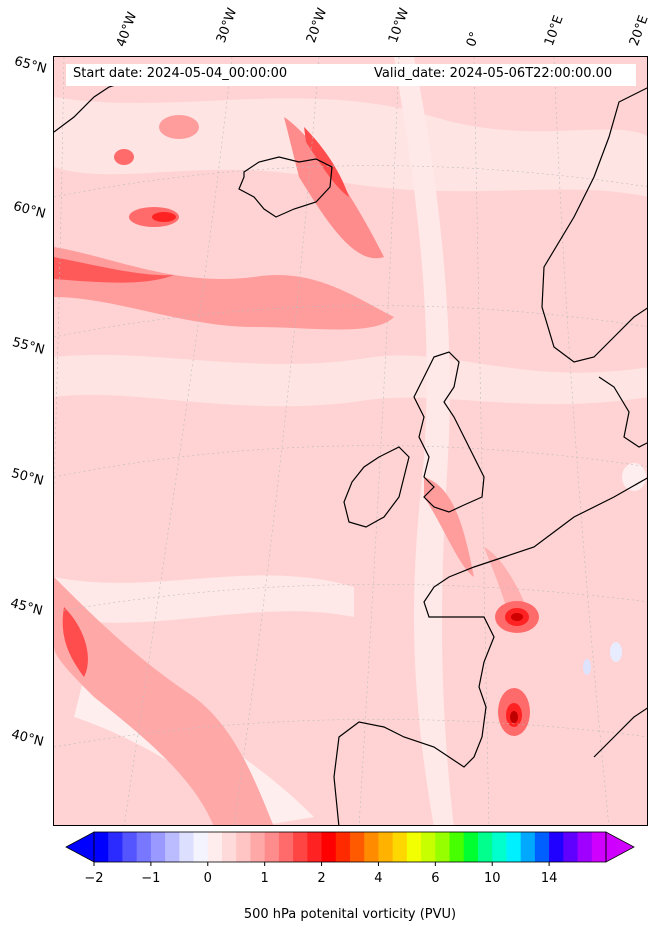 The height and width of the screenshot is (936, 659). Describe the element at coordinates (227, 25) in the screenshot. I see `lon-label-30w: 30°W` at that location.